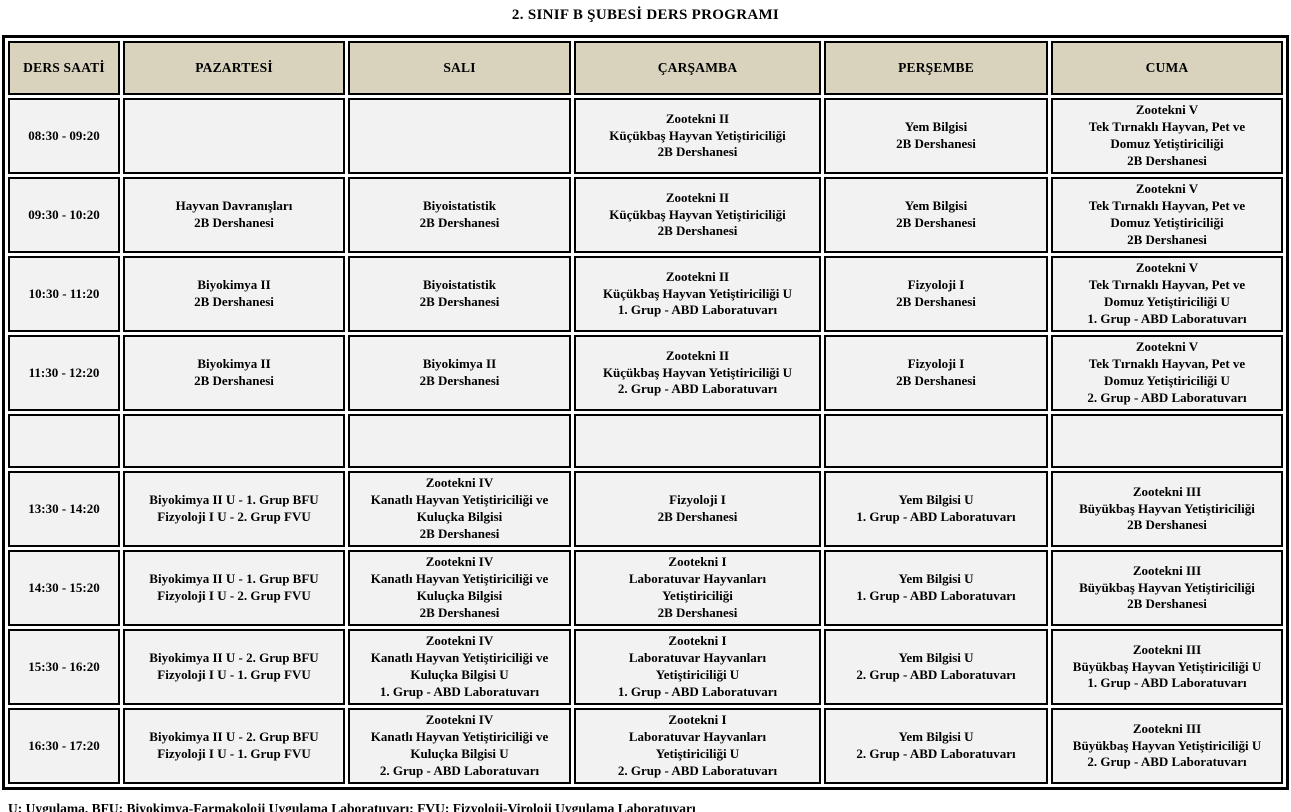  Describe the element at coordinates (234, 579) in the screenshot. I see `course-cell-line: Biyokimya II U - 1. Grup BFU` at that location.